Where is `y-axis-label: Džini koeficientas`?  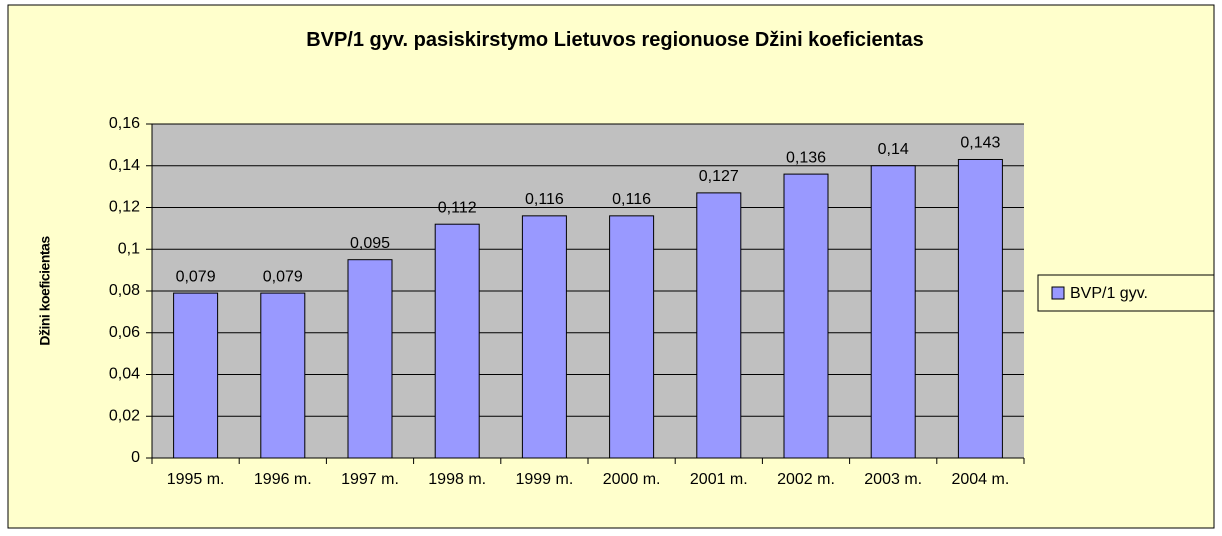 y-axis-label: Džini koeficientas is located at coordinates (45, 291).